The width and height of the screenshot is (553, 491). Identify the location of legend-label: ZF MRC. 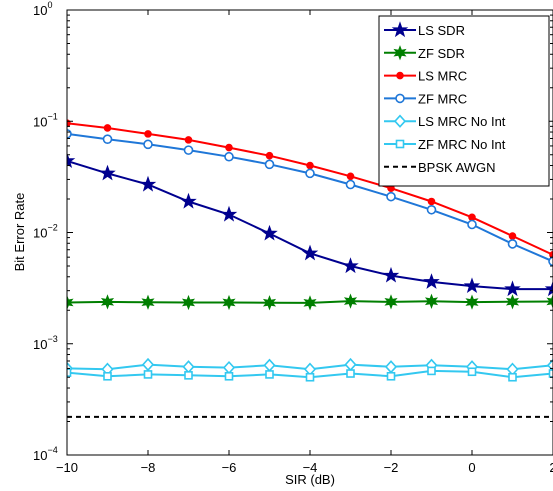
(442, 98).